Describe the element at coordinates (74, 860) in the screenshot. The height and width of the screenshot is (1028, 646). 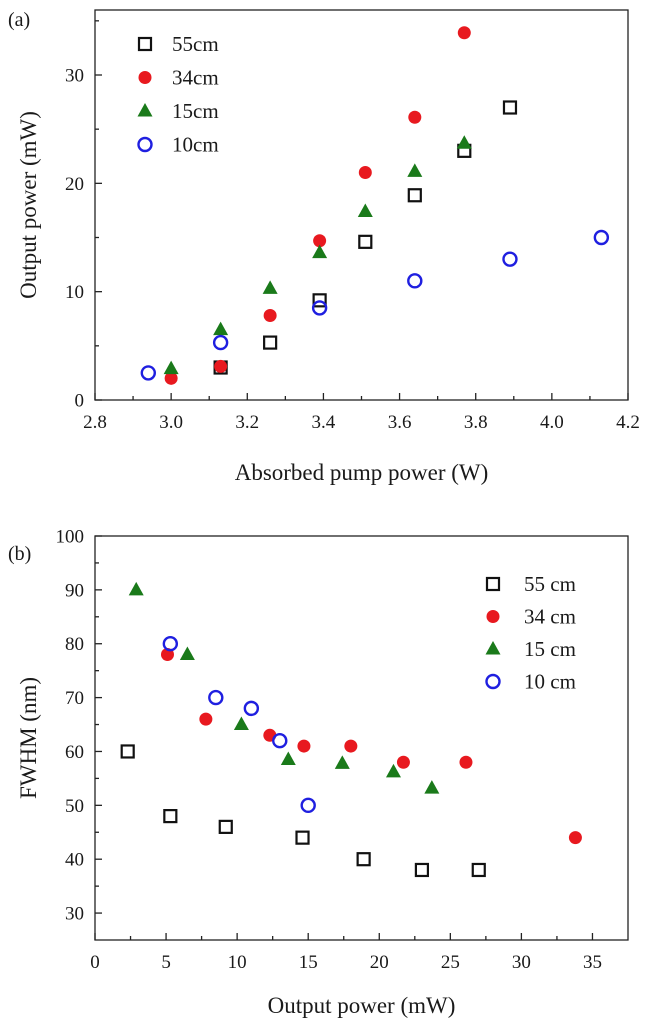
I see `y-tick-label: 40` at that location.